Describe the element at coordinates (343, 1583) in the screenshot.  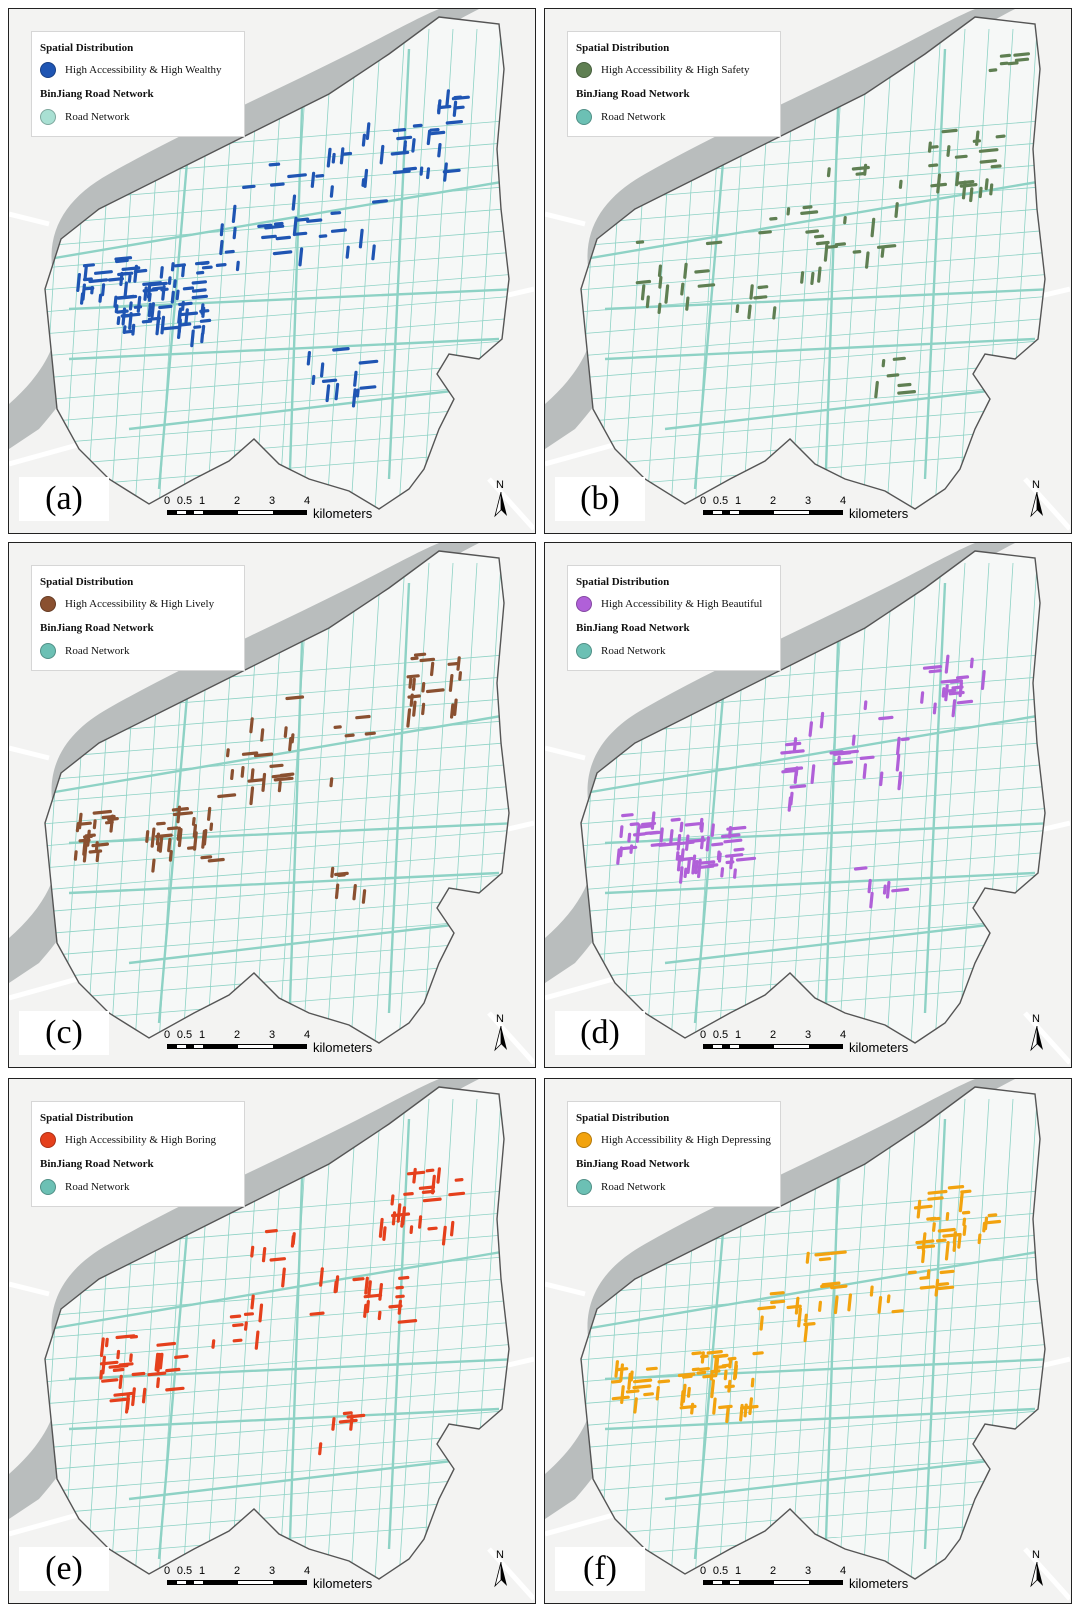
I see `scale-unit: kilometers` at that location.